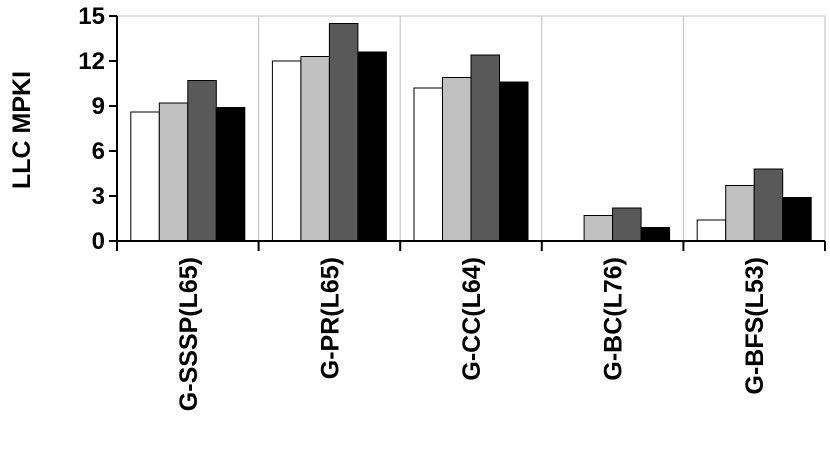 This screenshot has height=460, width=830. I want to click on x-category-label: G-CC(L64), so click(472, 319).